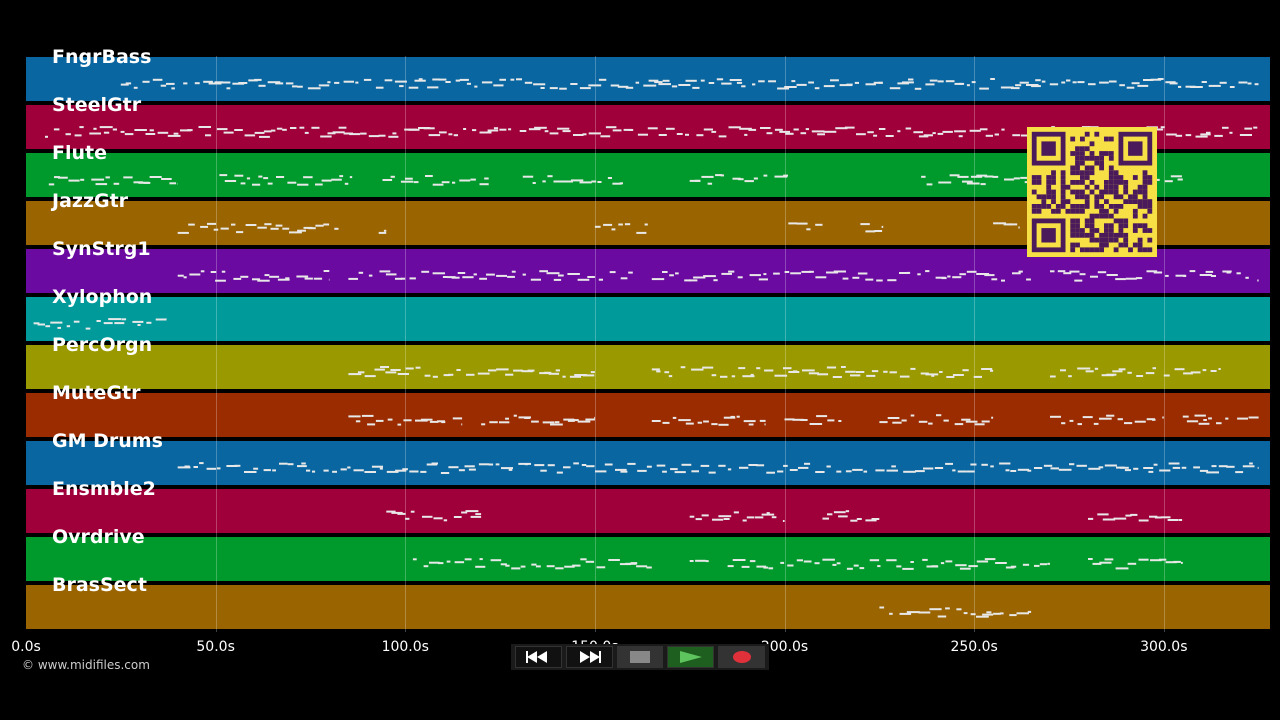 The image size is (1280, 720). Describe the element at coordinates (1135, 148) in the screenshot. I see `qr-finder` at that location.